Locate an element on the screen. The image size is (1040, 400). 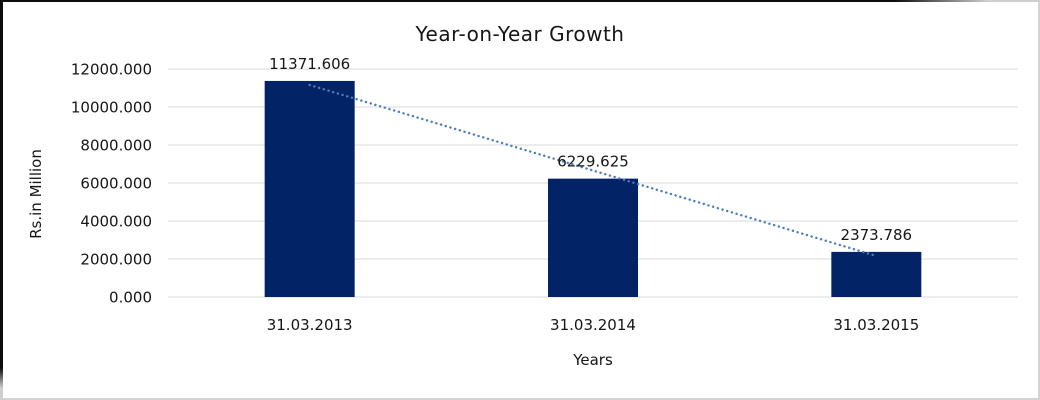
frame-border-top is located at coordinates (520, 1).